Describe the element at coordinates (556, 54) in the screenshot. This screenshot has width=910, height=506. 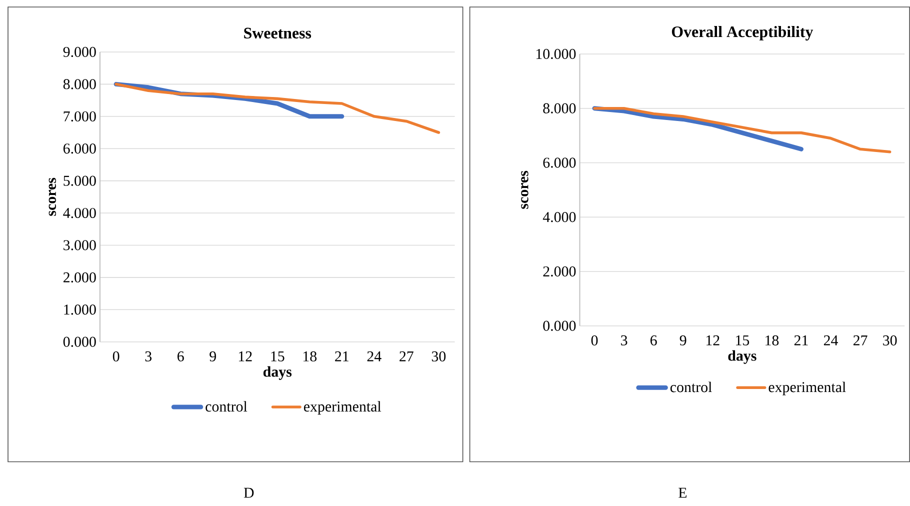
I see `y-tick-label: 10.000` at that location.